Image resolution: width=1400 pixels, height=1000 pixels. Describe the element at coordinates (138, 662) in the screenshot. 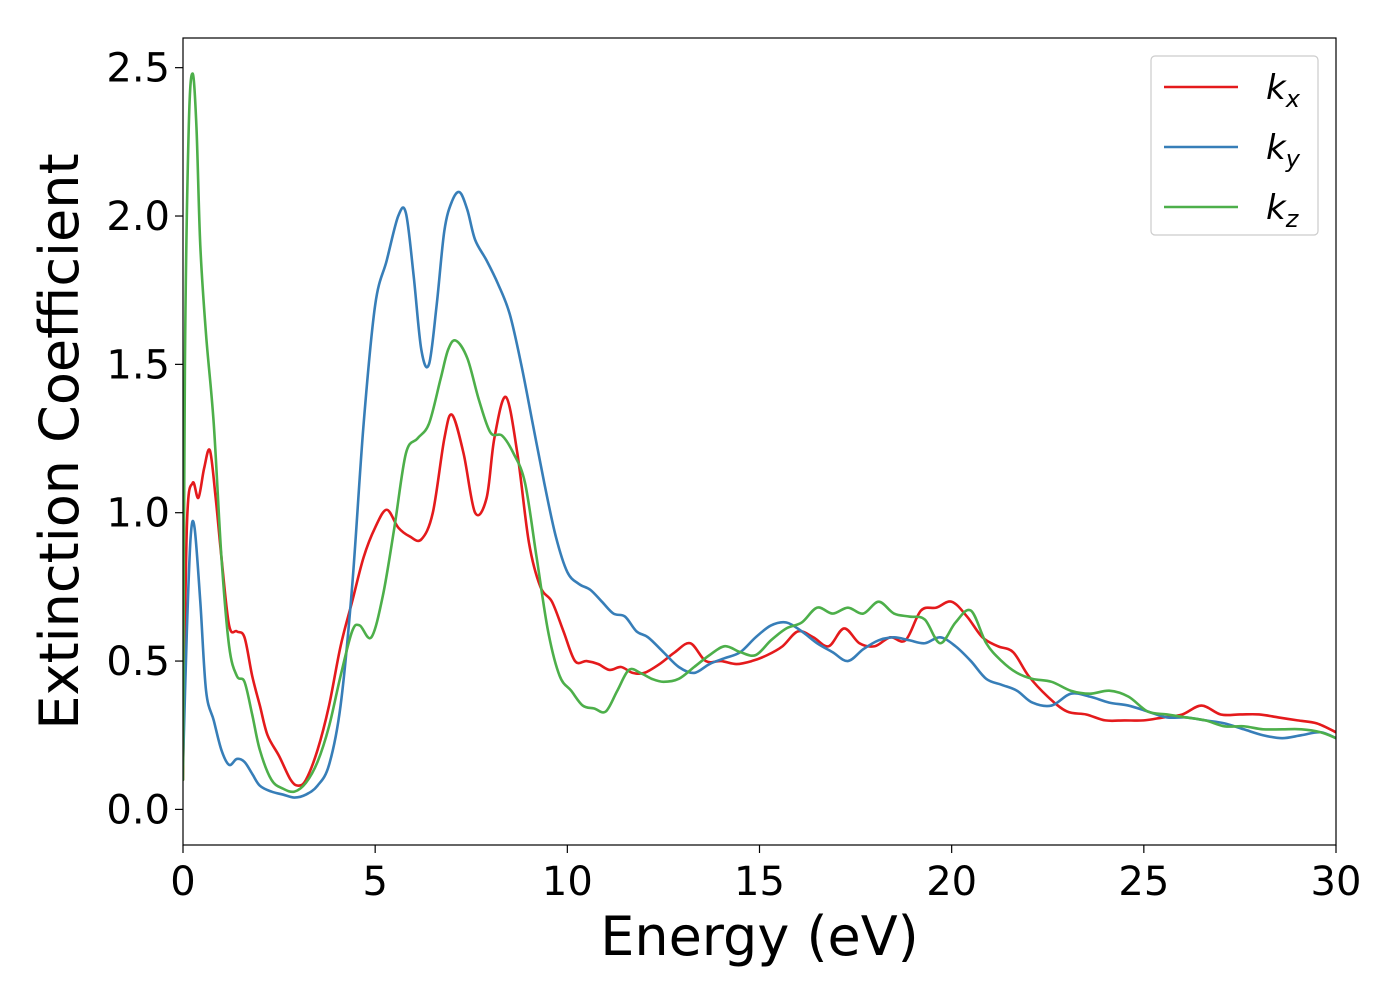

I see `y-tick-label: 0.5` at that location.